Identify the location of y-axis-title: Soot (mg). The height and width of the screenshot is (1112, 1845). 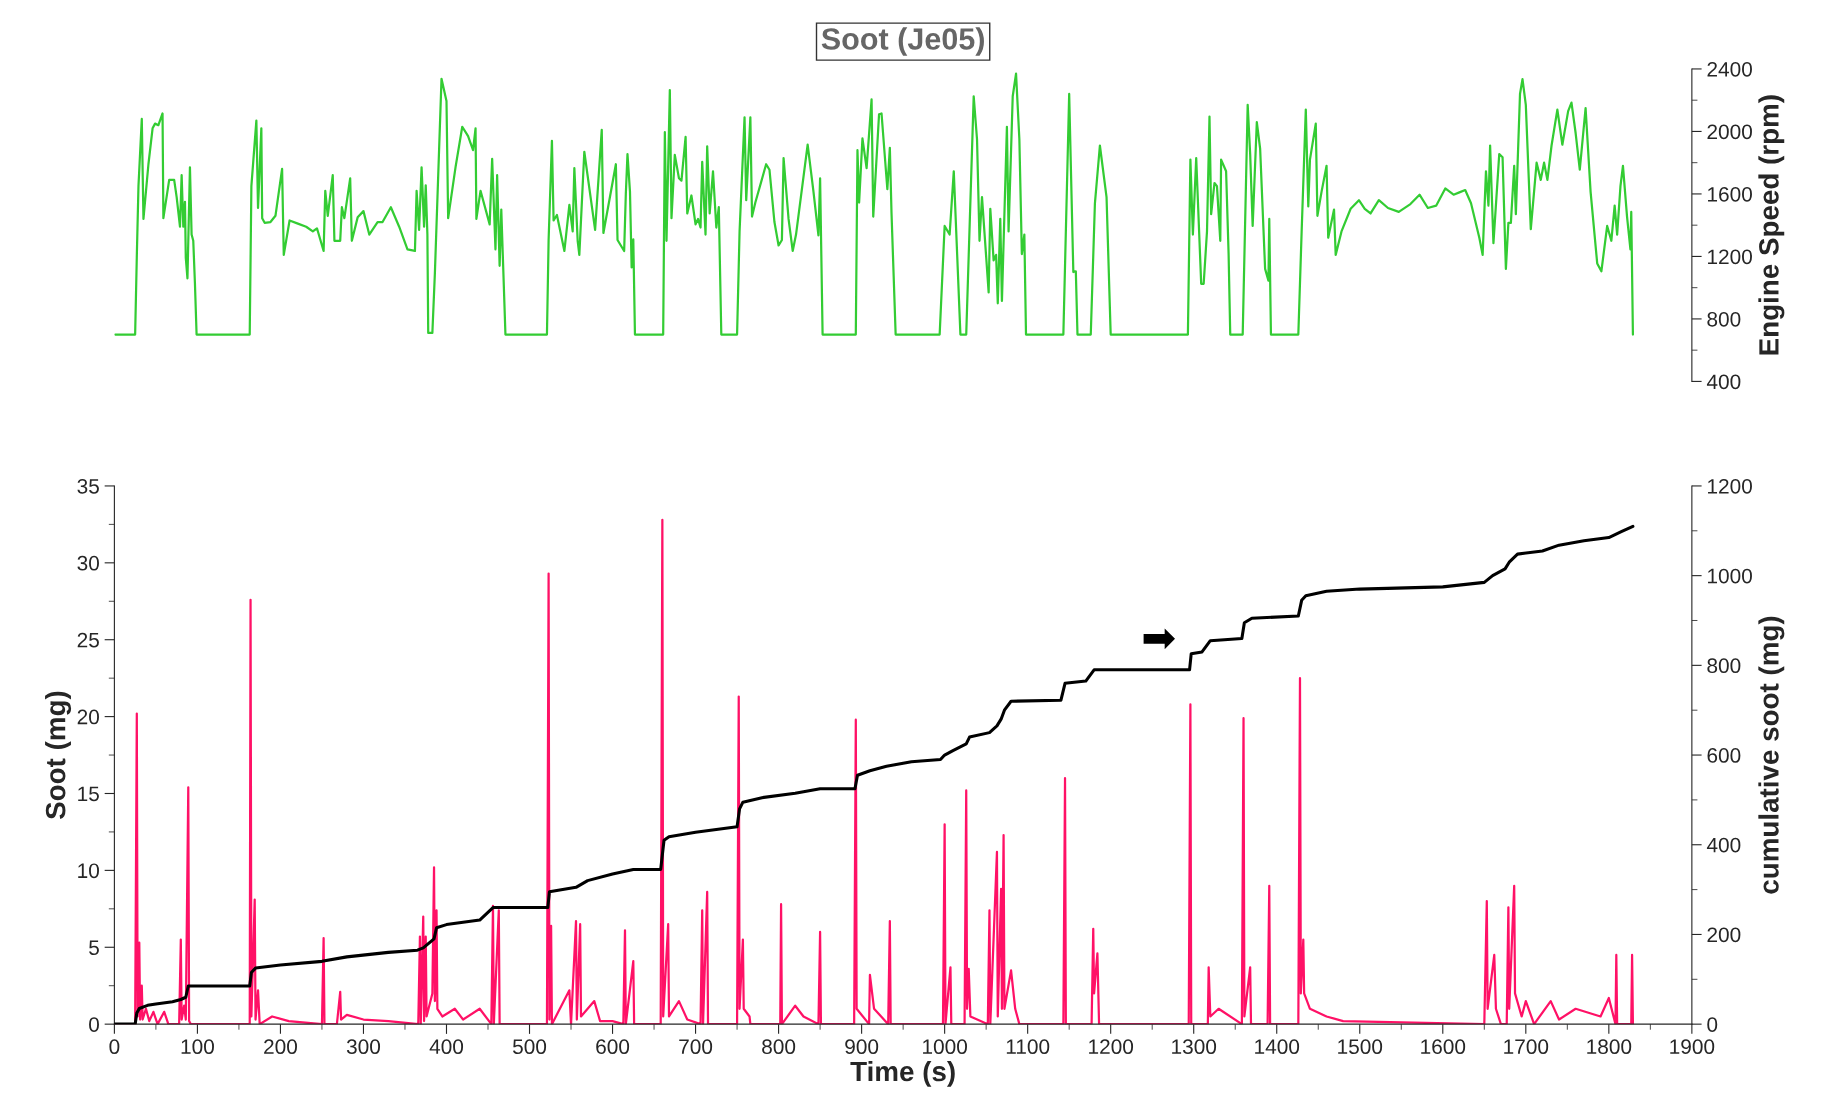
(58, 755).